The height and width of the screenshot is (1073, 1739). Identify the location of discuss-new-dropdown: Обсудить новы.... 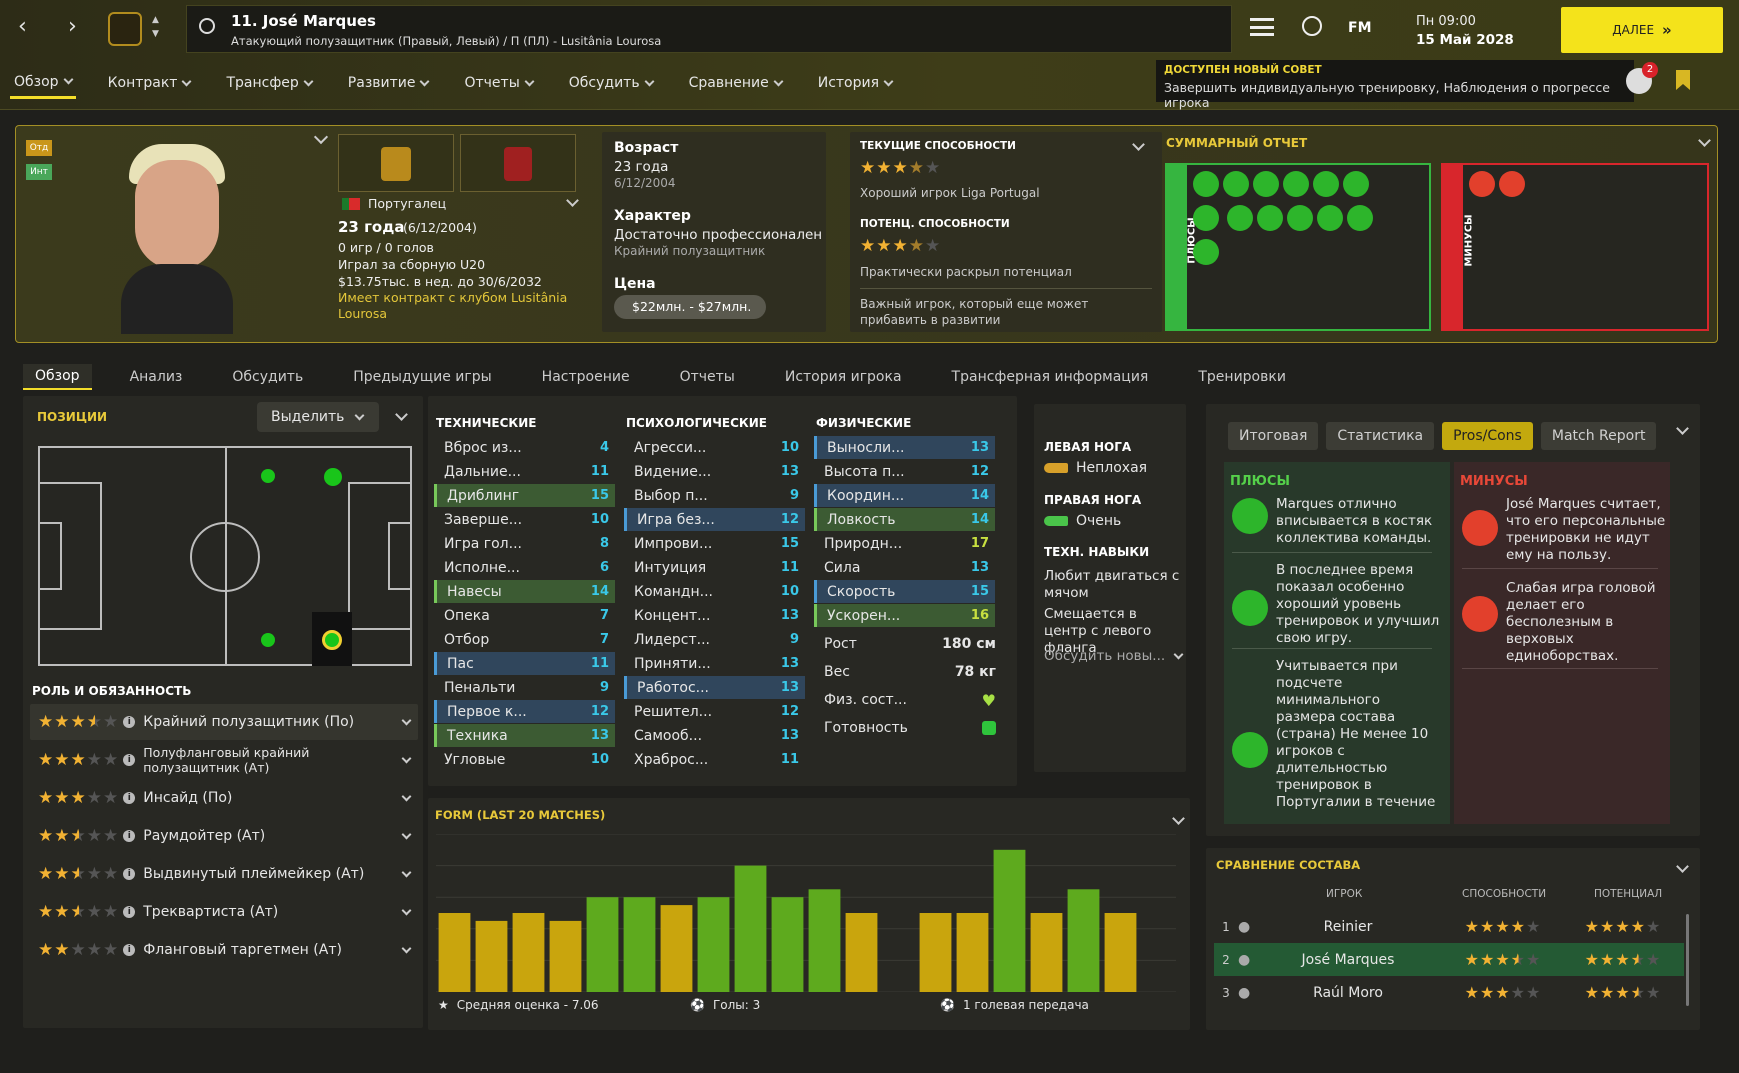
(1114, 656).